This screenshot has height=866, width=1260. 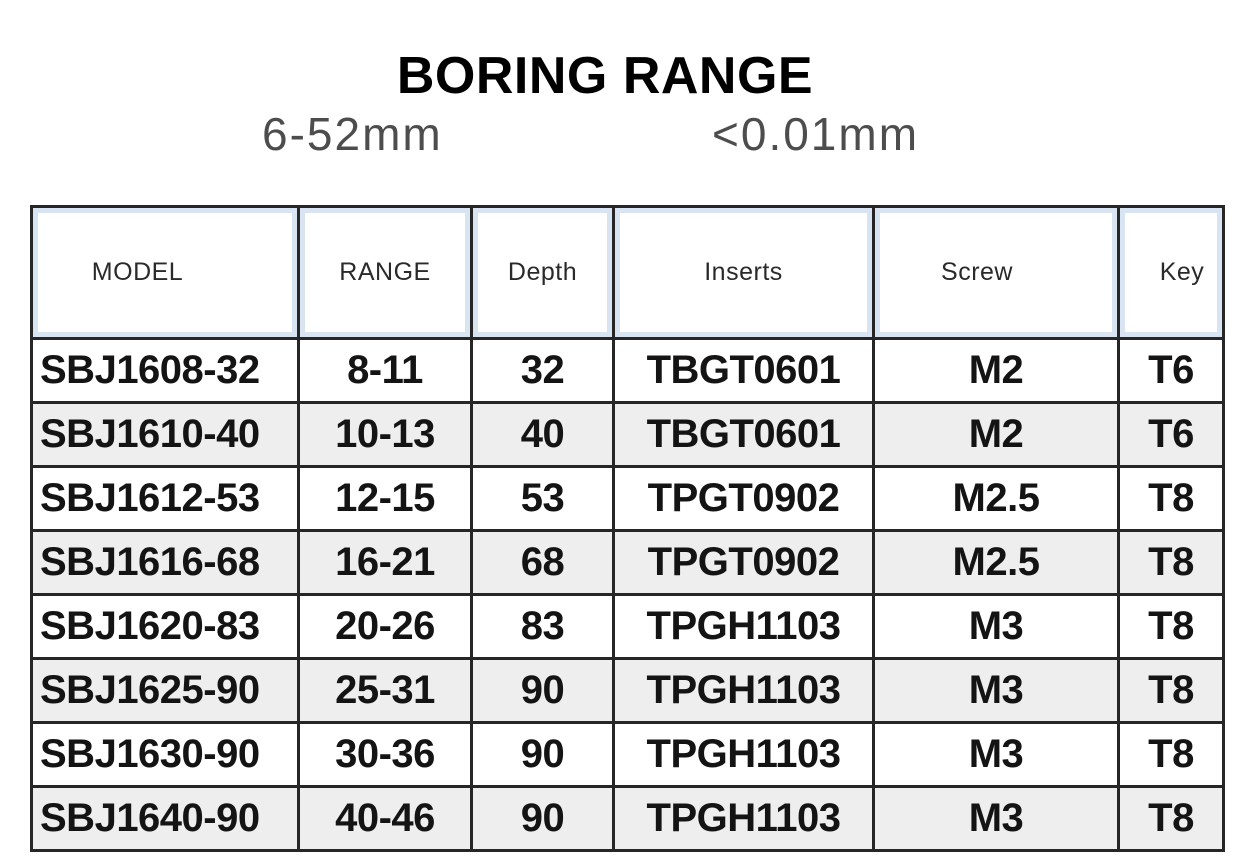 I want to click on table-row: SBJ1608-32 8-11 32 TBGT0601 M2 T6, so click(x=627, y=370).